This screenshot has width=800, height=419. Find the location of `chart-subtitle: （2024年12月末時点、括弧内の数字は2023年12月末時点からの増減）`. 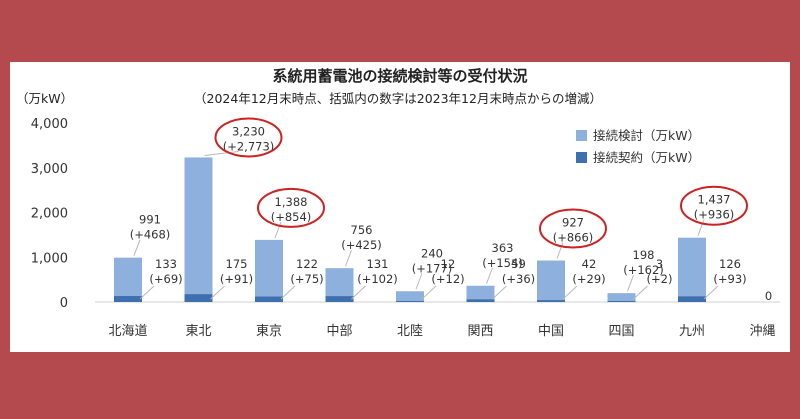

chart-subtitle: （2024年12月末時点、括弧内の数字は2023年12月末時点からの増減） is located at coordinates (398, 98).